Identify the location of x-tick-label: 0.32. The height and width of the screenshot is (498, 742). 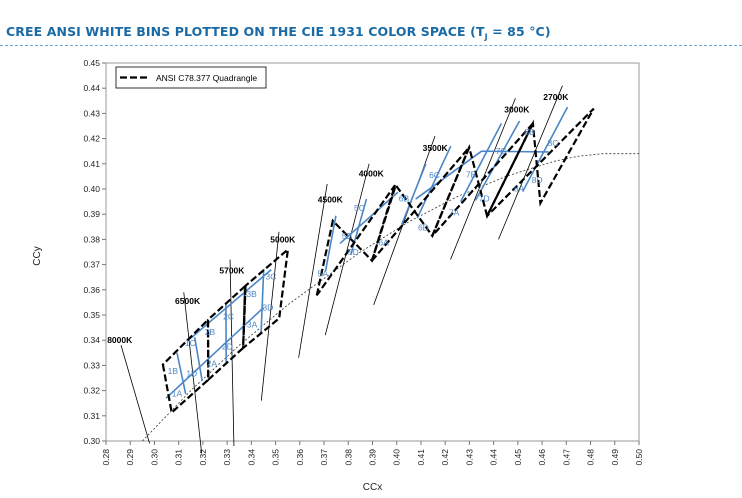
(203, 457).